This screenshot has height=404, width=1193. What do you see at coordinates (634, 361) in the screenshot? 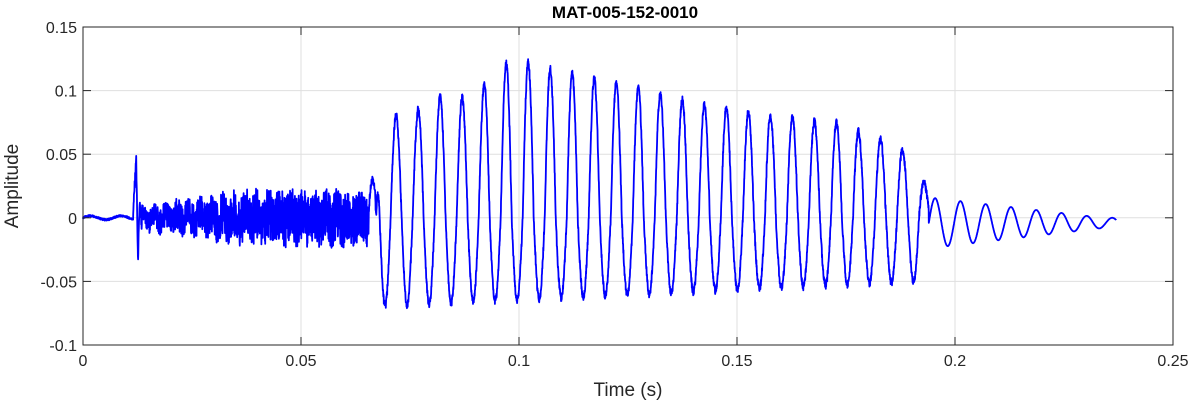
I see `x-tick-labels: 0 0.05 0.1 0.15 0.2 0.25` at bounding box center [634, 361].